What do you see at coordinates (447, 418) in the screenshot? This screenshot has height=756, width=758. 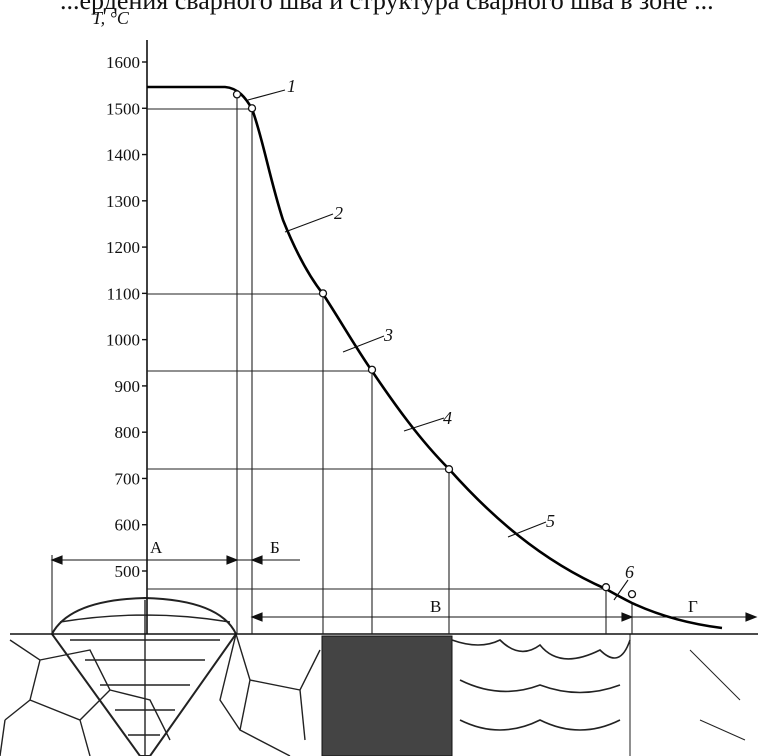 I see `curve-label-4: 4` at bounding box center [447, 418].